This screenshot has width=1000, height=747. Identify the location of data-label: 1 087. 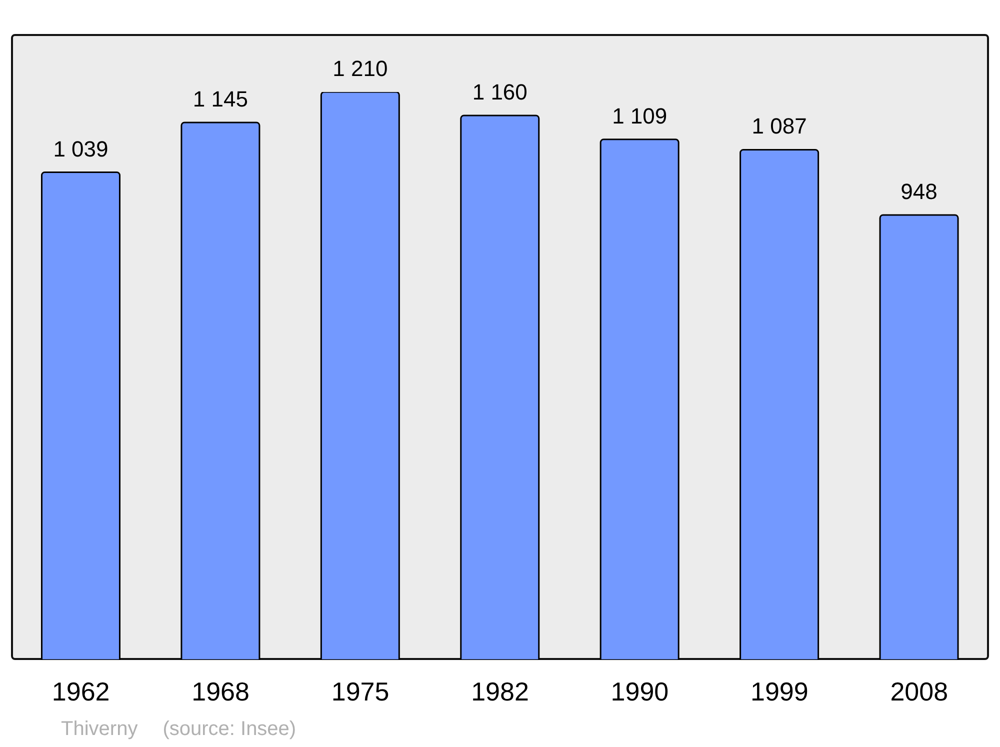
(779, 126).